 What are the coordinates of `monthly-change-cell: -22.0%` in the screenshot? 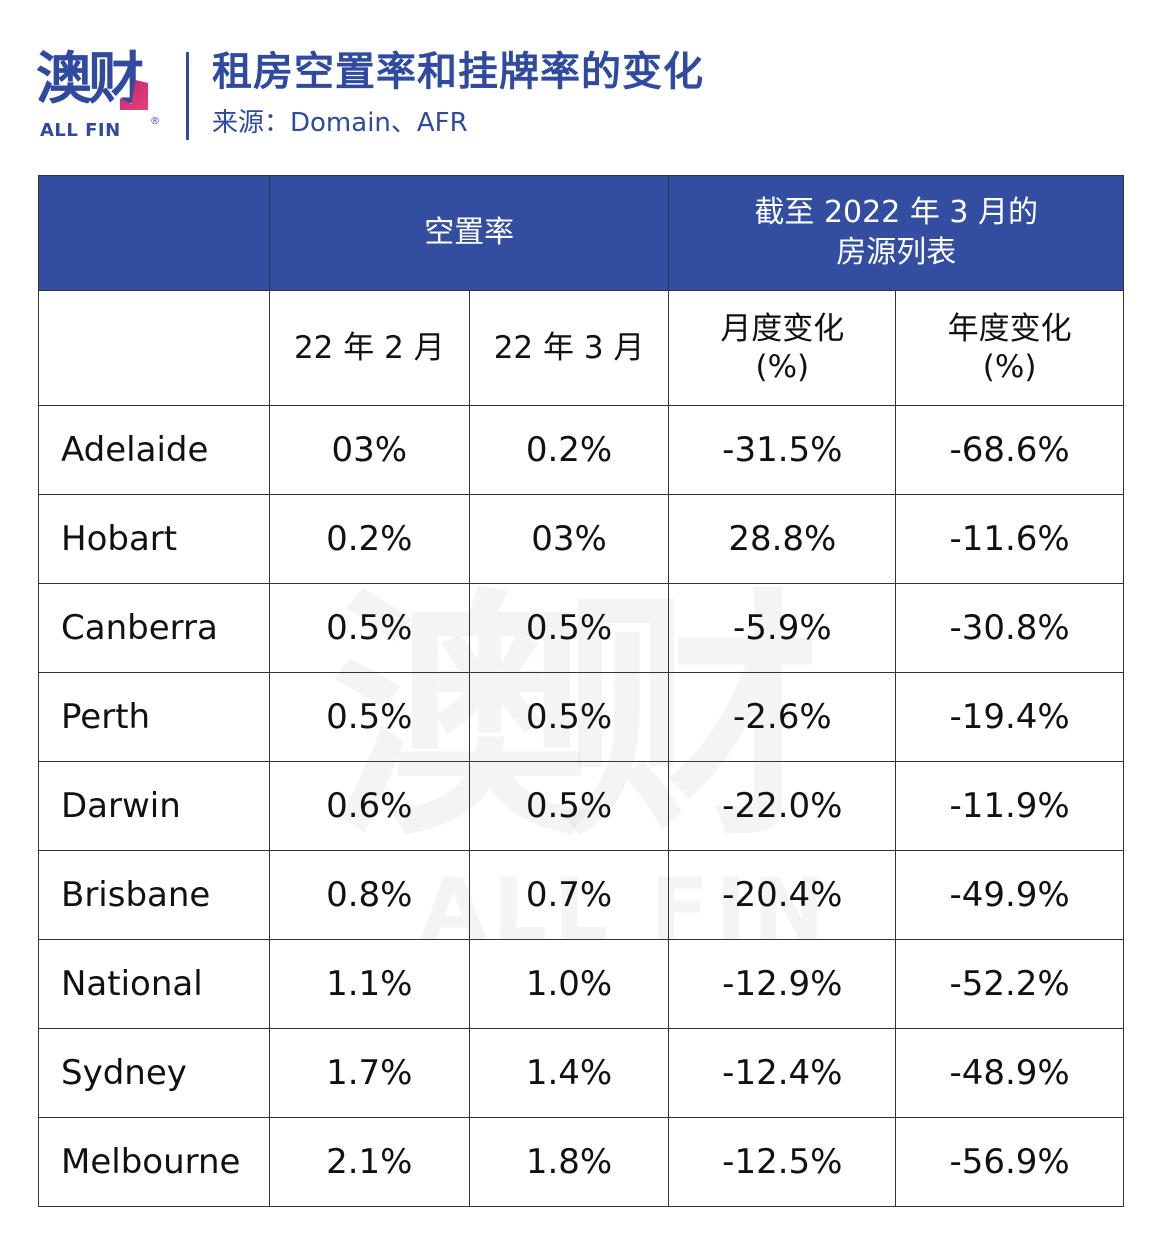 It's located at (782, 806).